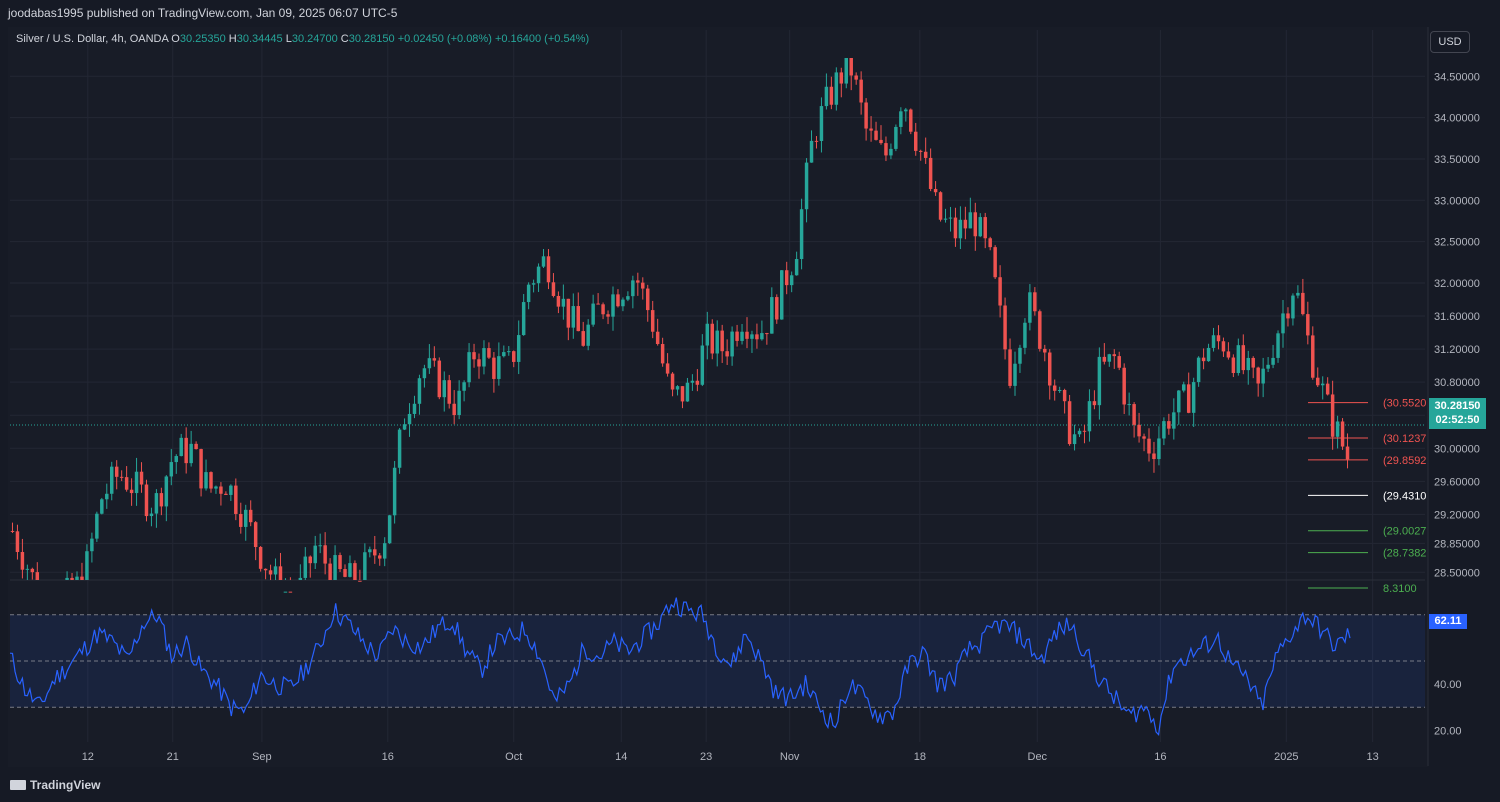 This screenshot has height=802, width=1500. What do you see at coordinates (65, 785) in the screenshot?
I see `brand-name: TradingView` at bounding box center [65, 785].